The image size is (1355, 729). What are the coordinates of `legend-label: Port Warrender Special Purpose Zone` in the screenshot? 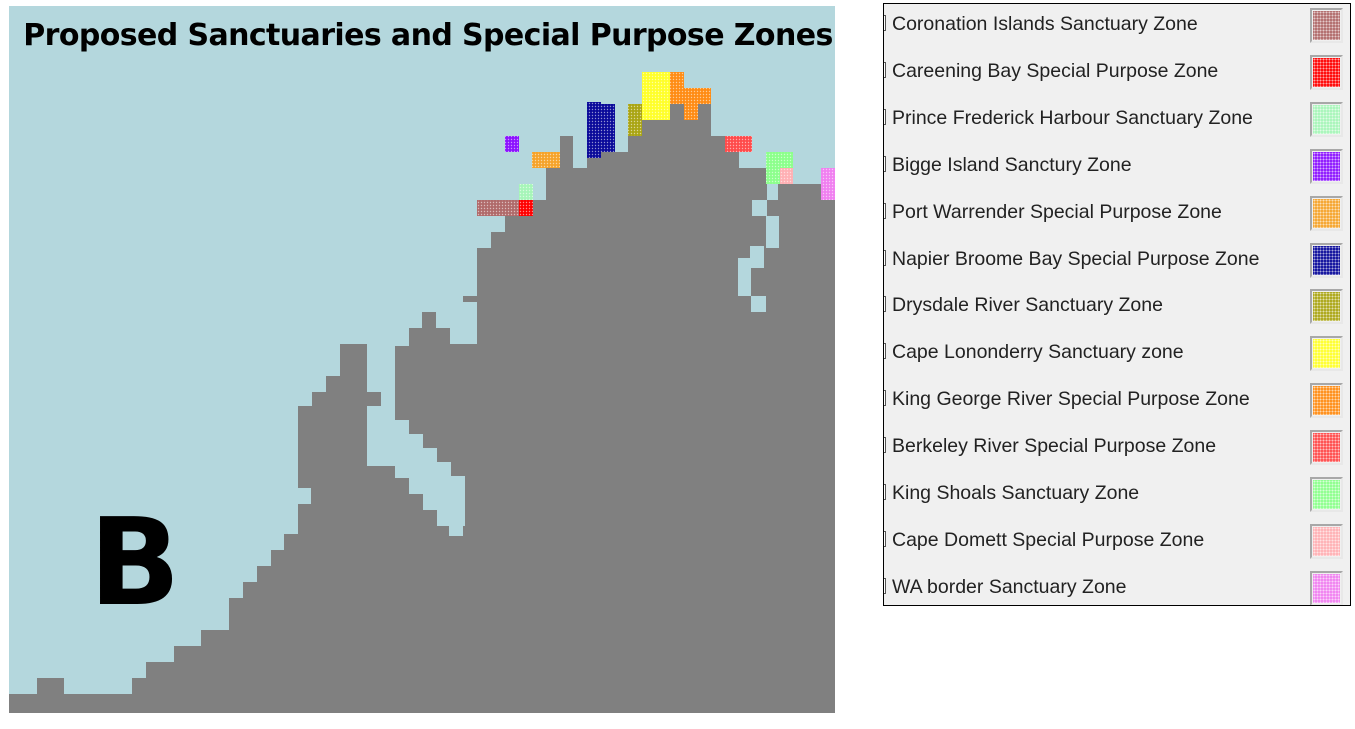 It's located at (1057, 211).